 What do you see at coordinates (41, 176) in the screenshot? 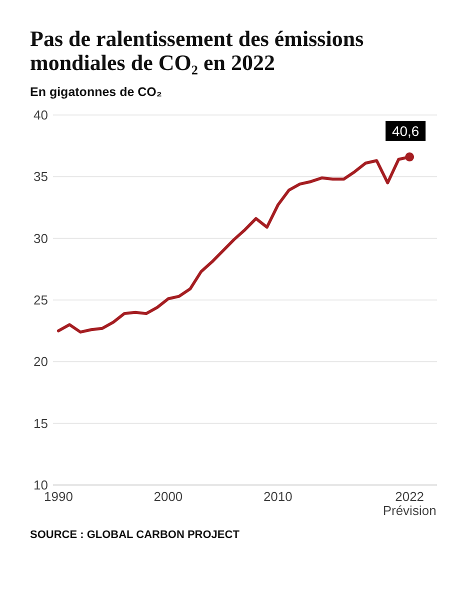
I see `y-tick-label: 35` at bounding box center [41, 176].